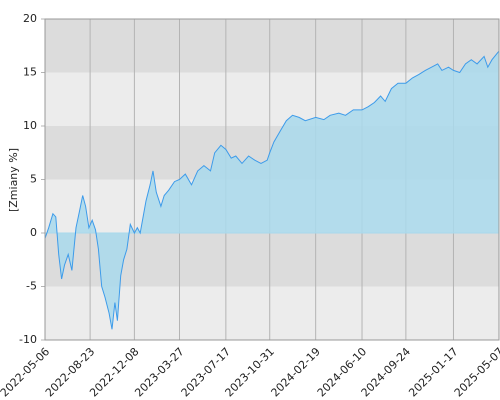 This screenshot has height=400, width=500. Describe the element at coordinates (30, 72) in the screenshot. I see `y-tick-label: 15` at that location.